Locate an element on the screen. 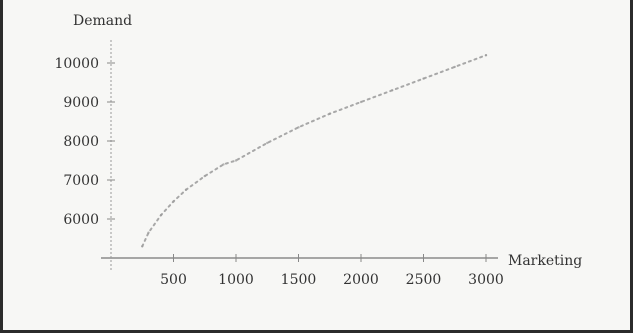 This screenshot has height=333, width=633. x-tick-label: 500 is located at coordinates (173, 280).